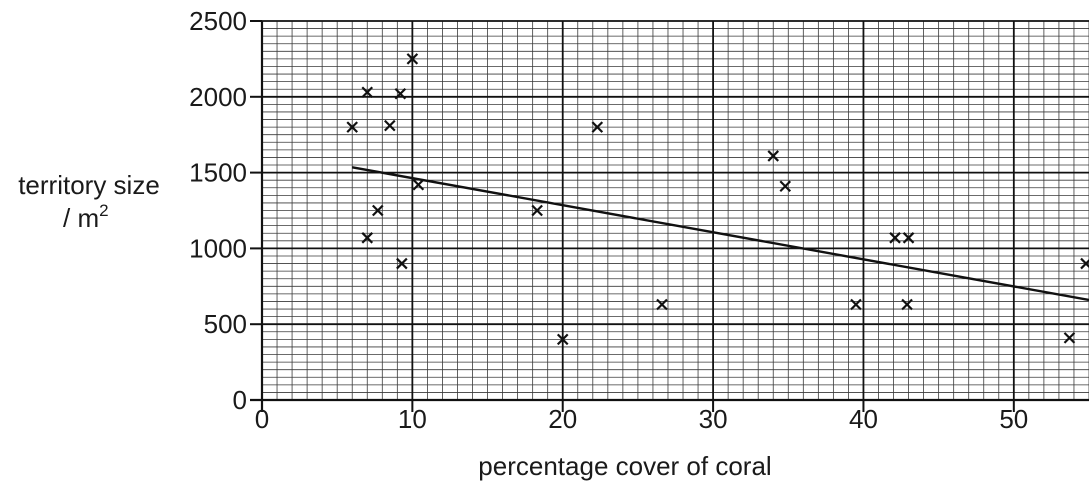 The height and width of the screenshot is (484, 1089). What do you see at coordinates (562, 419) in the screenshot?
I see `x-tick-label: 20` at bounding box center [562, 419].